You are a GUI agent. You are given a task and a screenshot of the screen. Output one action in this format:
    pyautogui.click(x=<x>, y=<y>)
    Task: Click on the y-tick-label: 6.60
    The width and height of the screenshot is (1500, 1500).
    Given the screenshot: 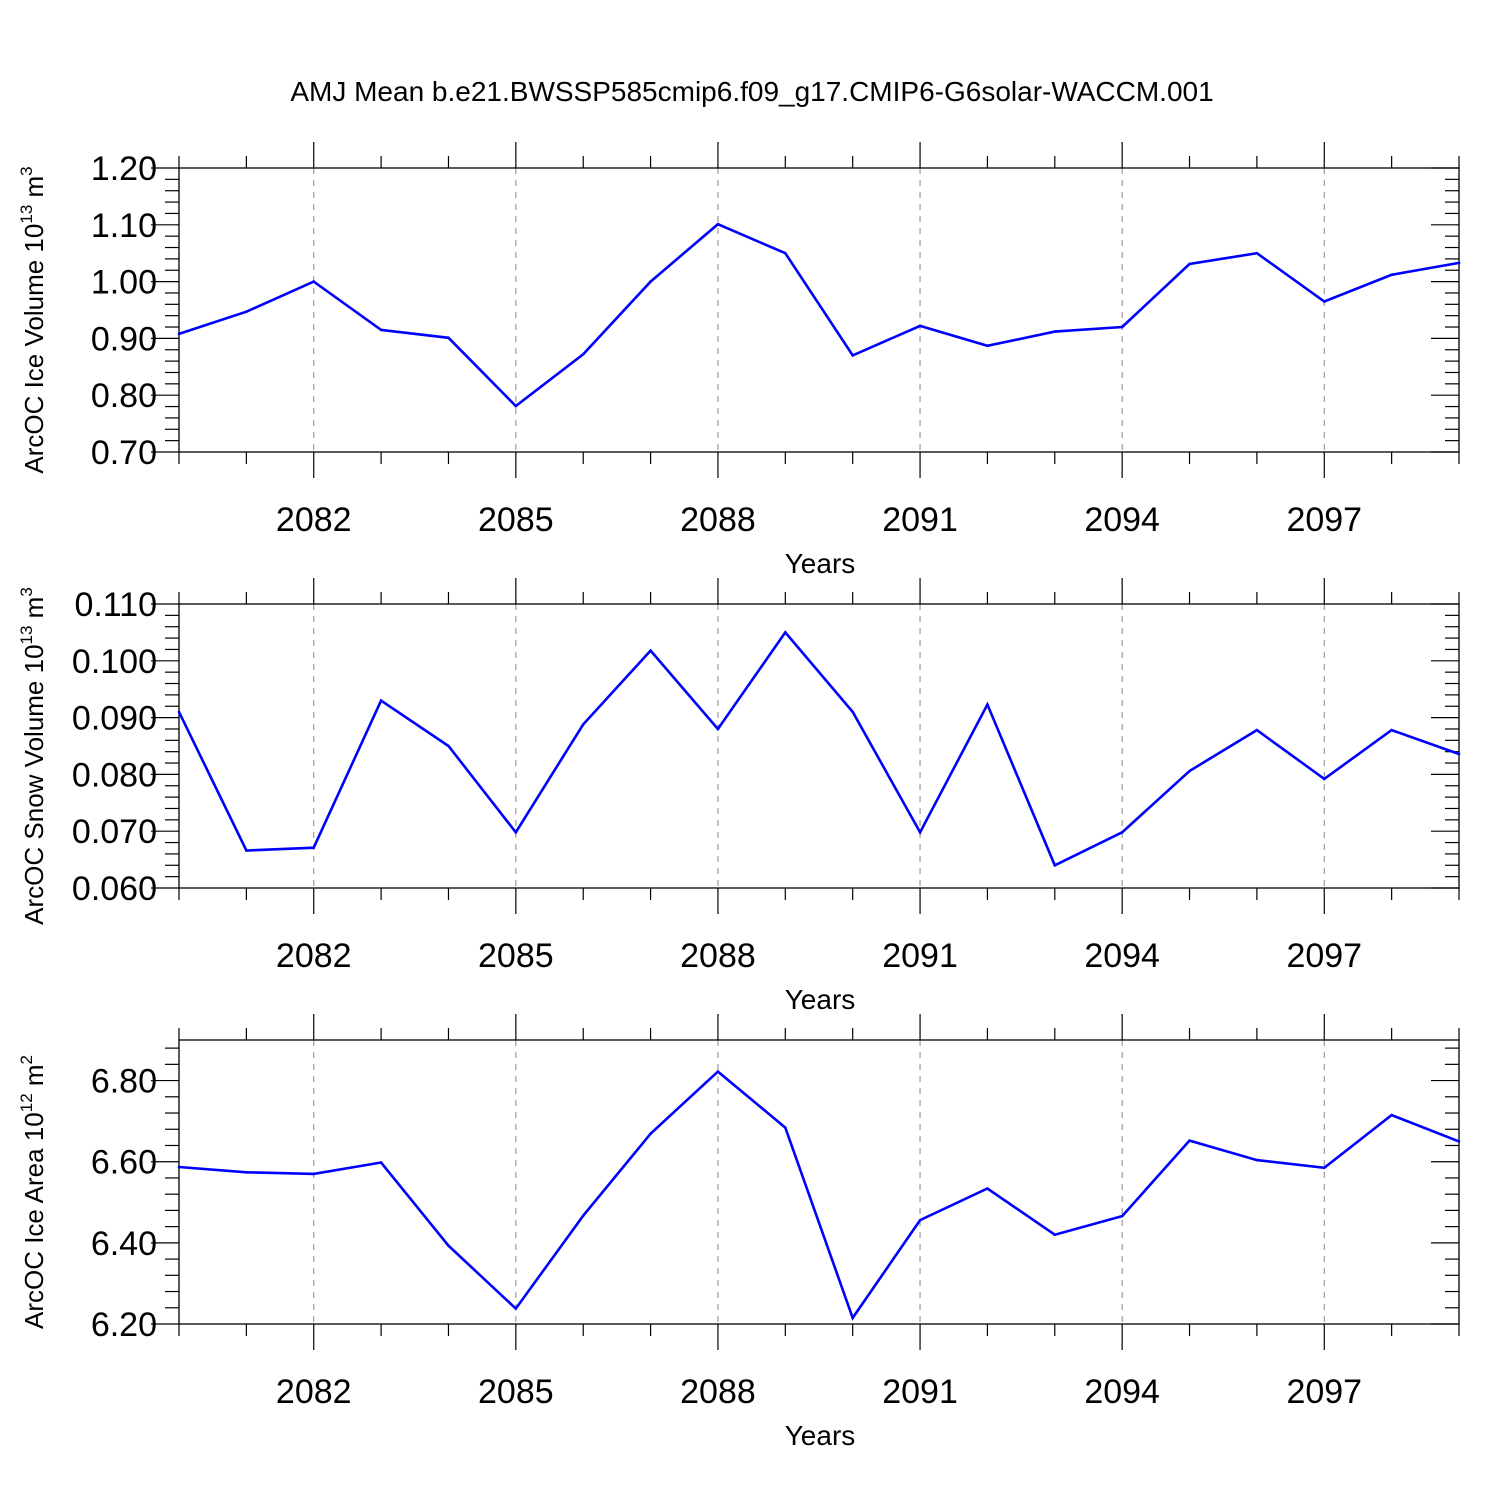 What is the action you would take?
    pyautogui.click(x=124, y=1163)
    